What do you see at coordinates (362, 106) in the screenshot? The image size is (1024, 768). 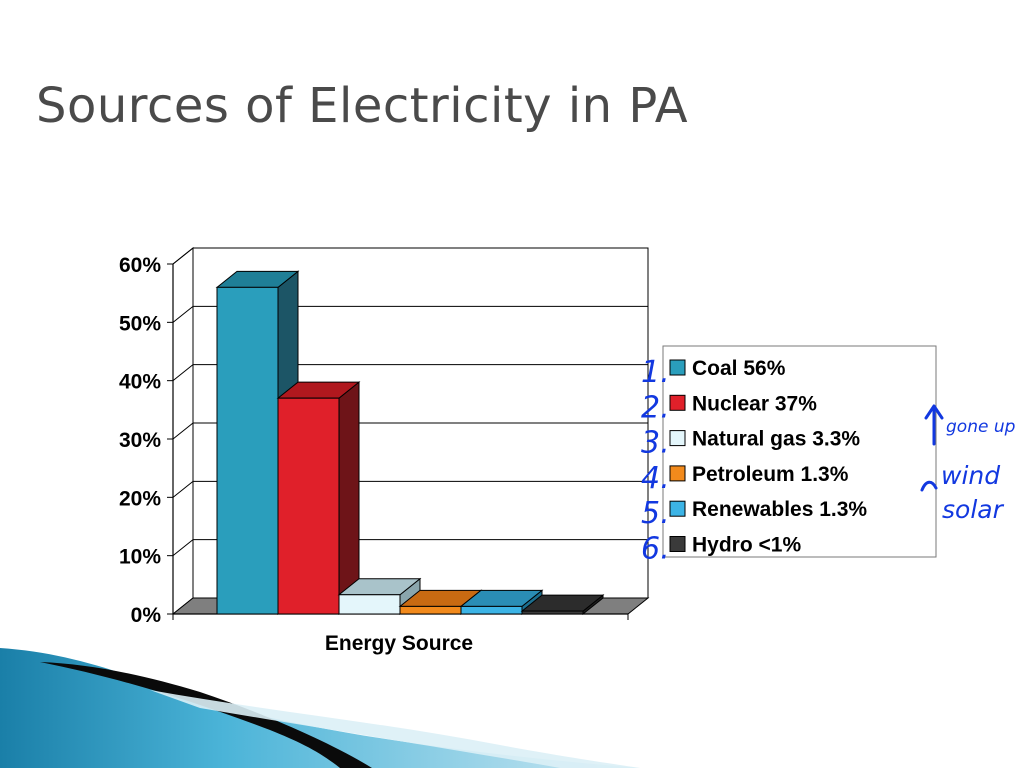 I see `slide-title: Sources of Electricity in PA` at bounding box center [362, 106].